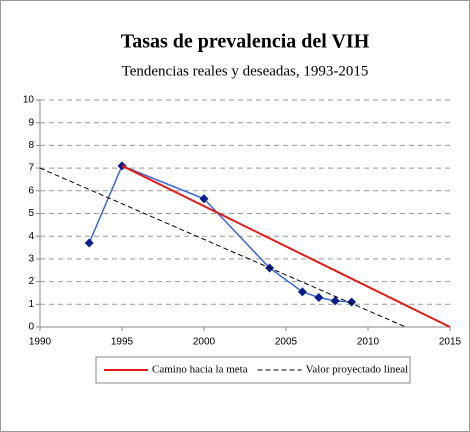 Image resolution: width=470 pixels, height=432 pixels. What do you see at coordinates (245, 42) in the screenshot?
I see `chart-title: Tasas de prevalencia del VIH` at bounding box center [245, 42].